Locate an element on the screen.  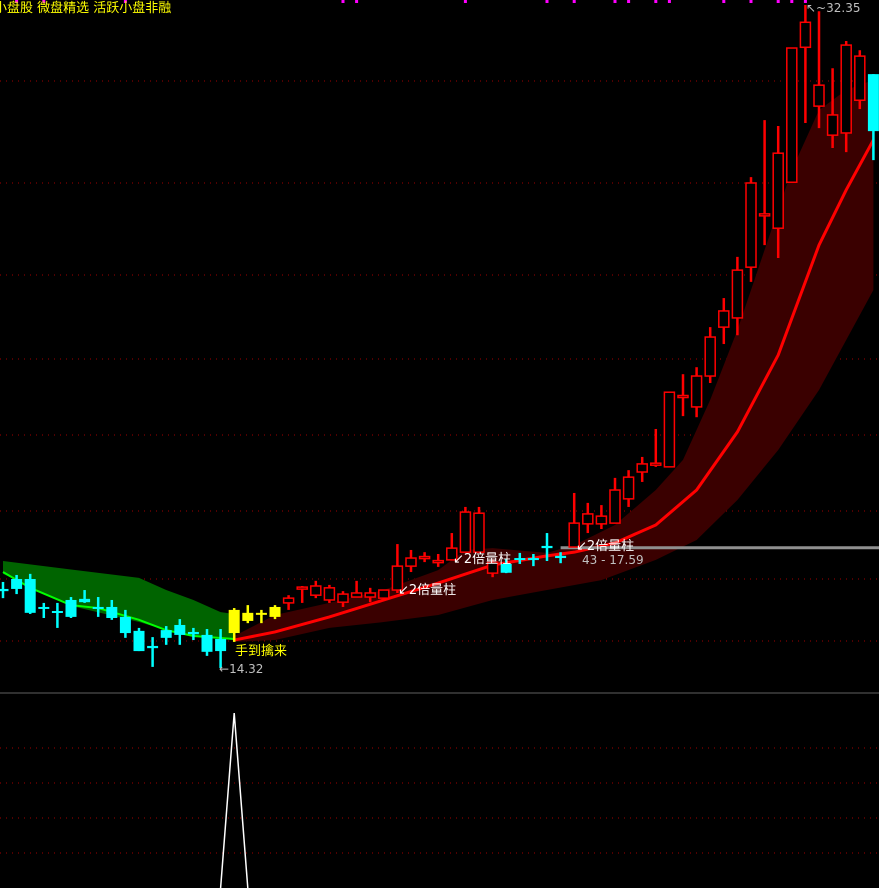
chart-title: 小盘股 微盘精选 活跃小盘非融 is located at coordinates (86, 8).